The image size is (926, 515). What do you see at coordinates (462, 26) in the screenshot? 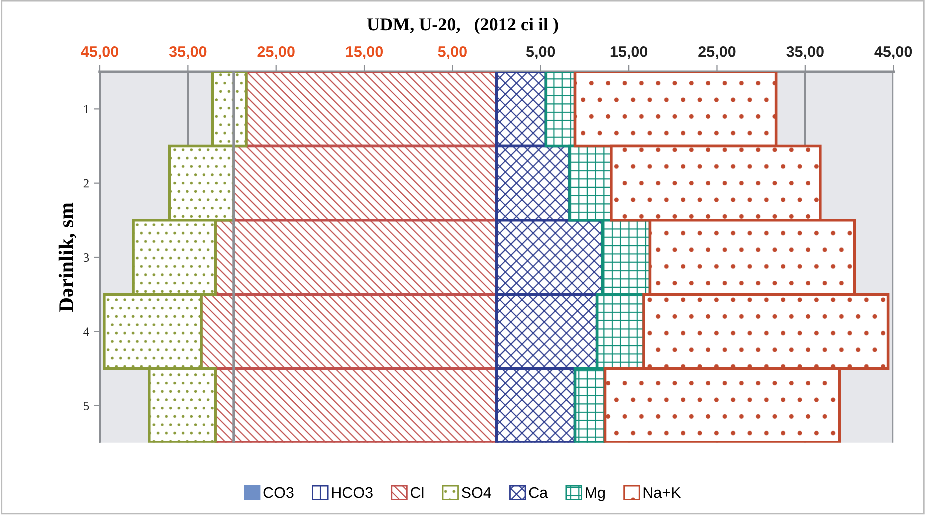
I see `chart-title: UDM, U-20, (2012 ci il )` at bounding box center [462, 26].